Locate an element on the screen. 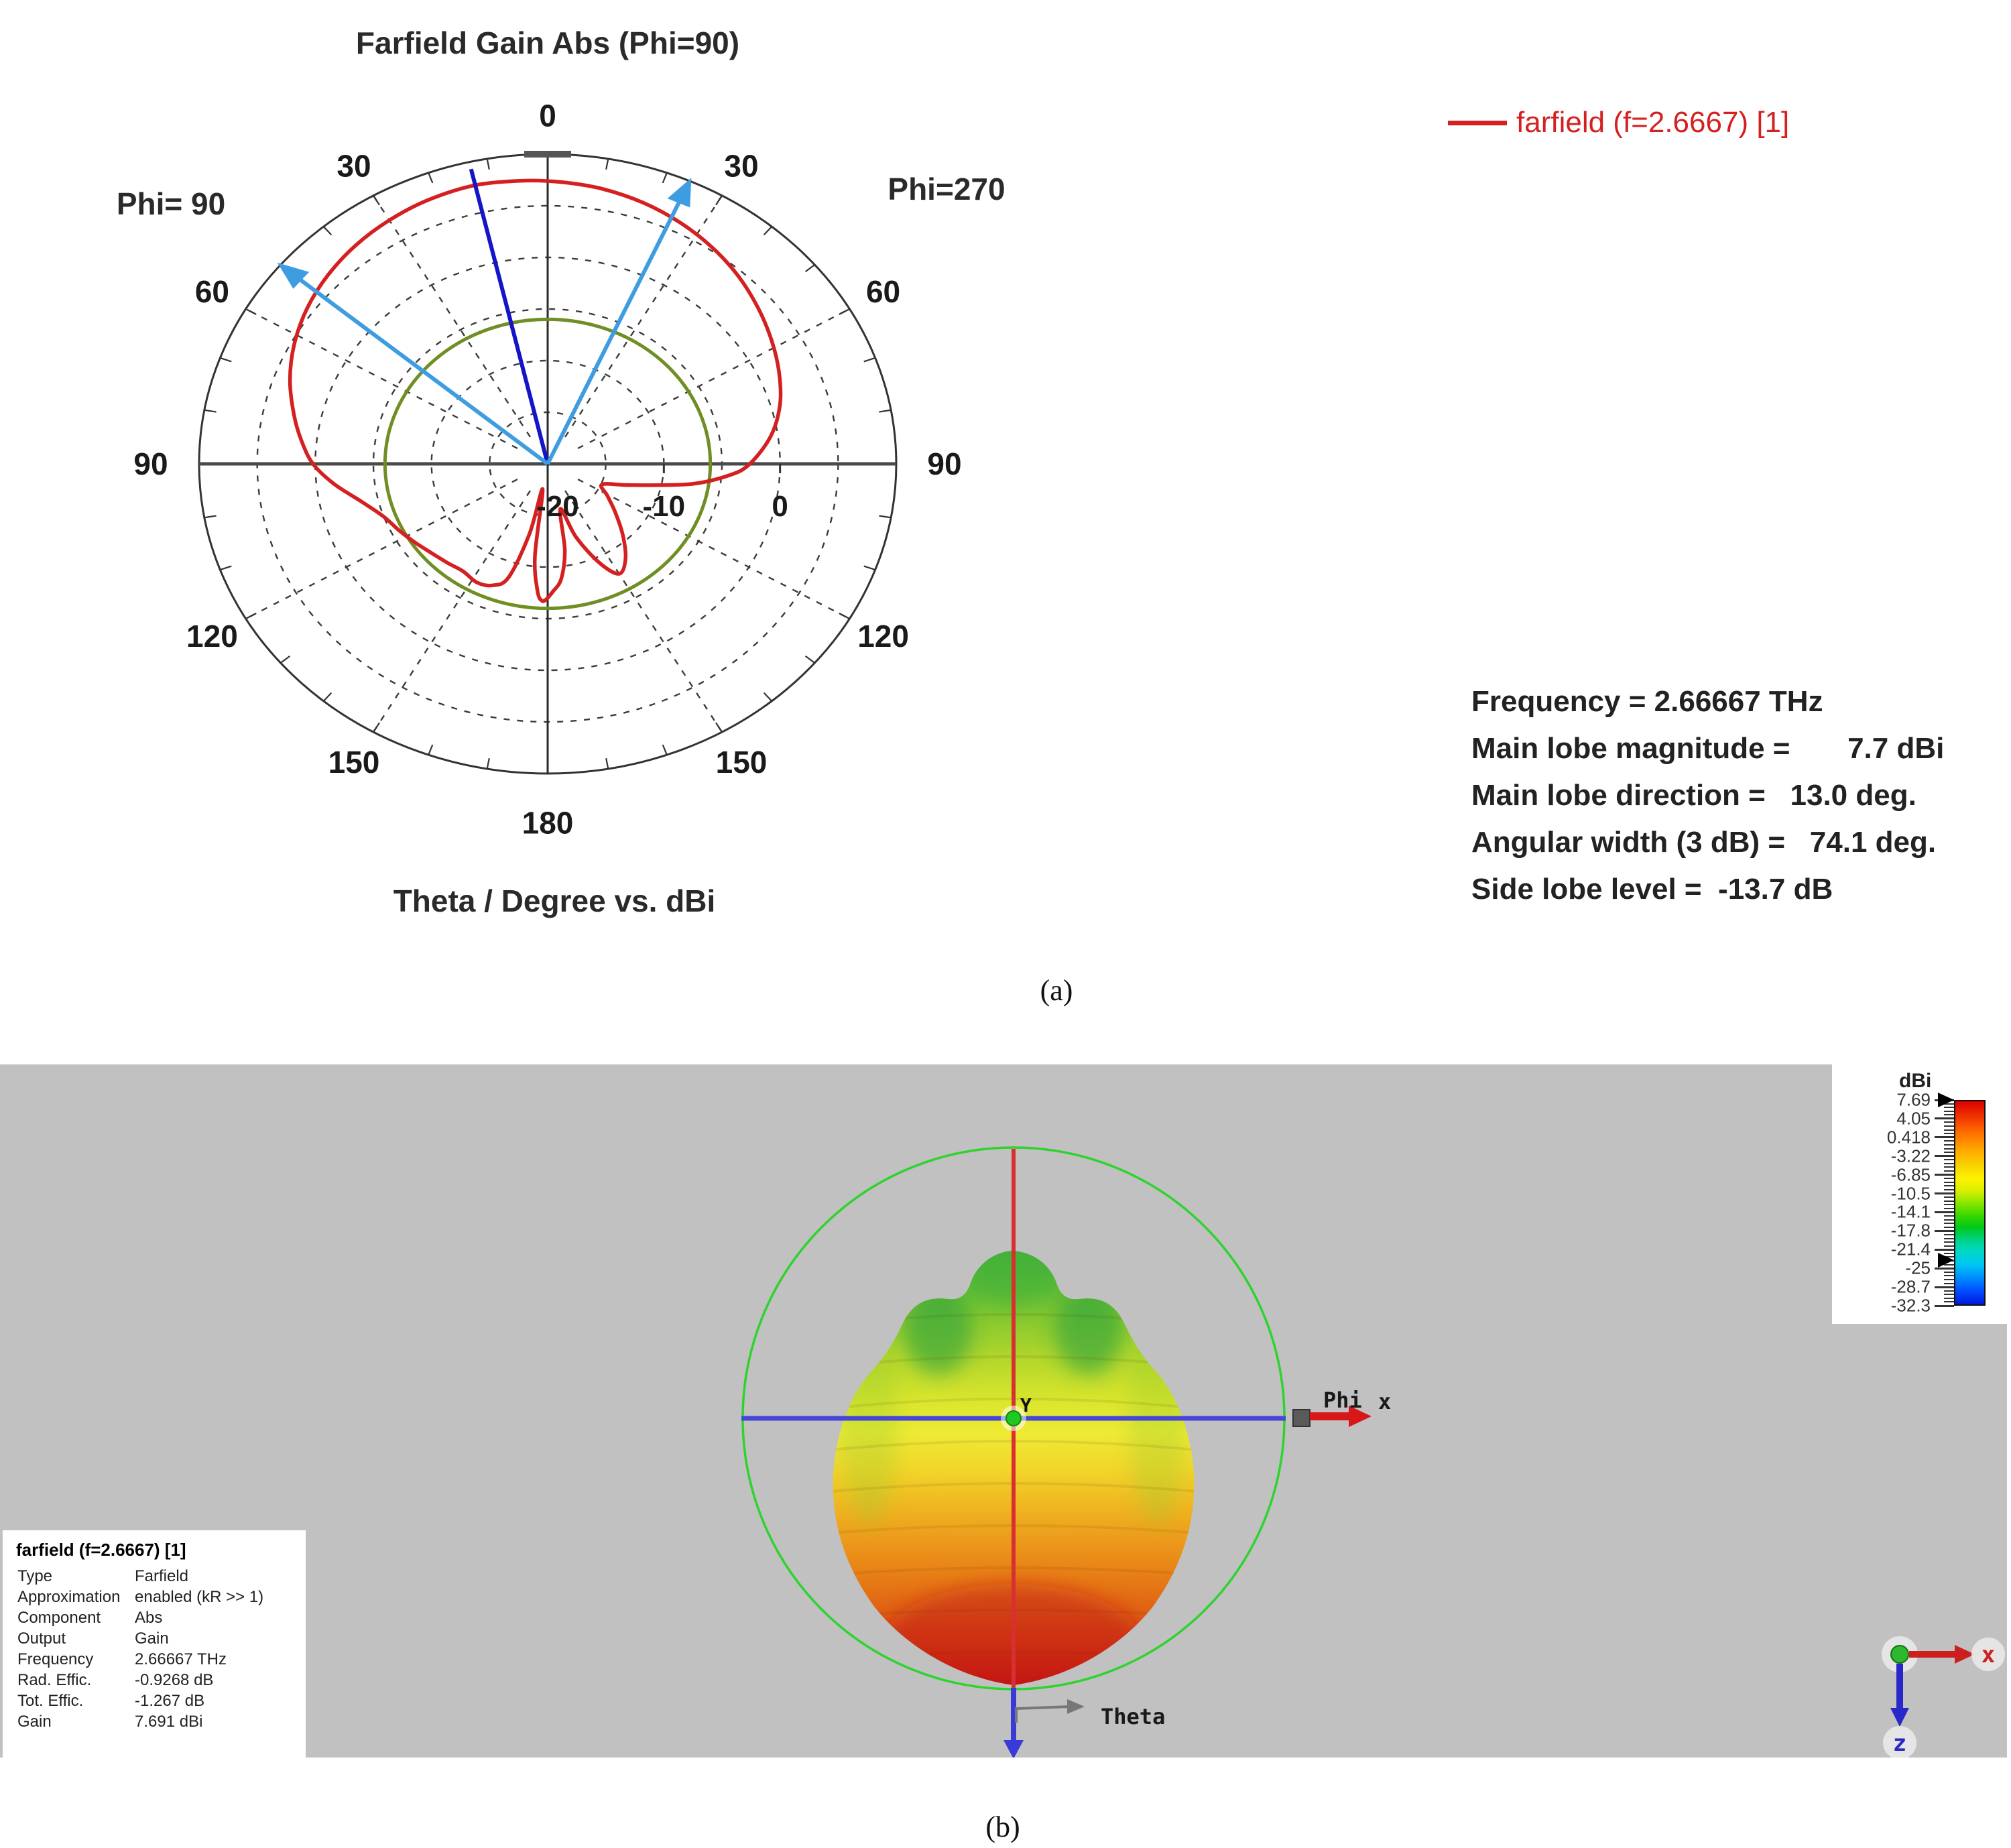 The height and width of the screenshot is (1848, 2011). caption-a: (a) is located at coordinates (1056, 990).